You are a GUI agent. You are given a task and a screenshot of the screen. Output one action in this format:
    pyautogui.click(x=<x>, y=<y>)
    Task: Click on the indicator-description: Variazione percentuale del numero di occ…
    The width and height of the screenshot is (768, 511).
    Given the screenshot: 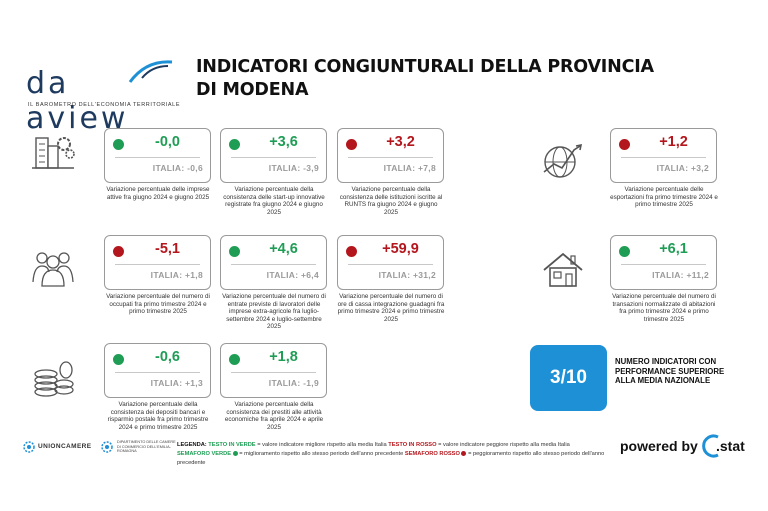 What is the action you would take?
    pyautogui.click(x=158, y=304)
    